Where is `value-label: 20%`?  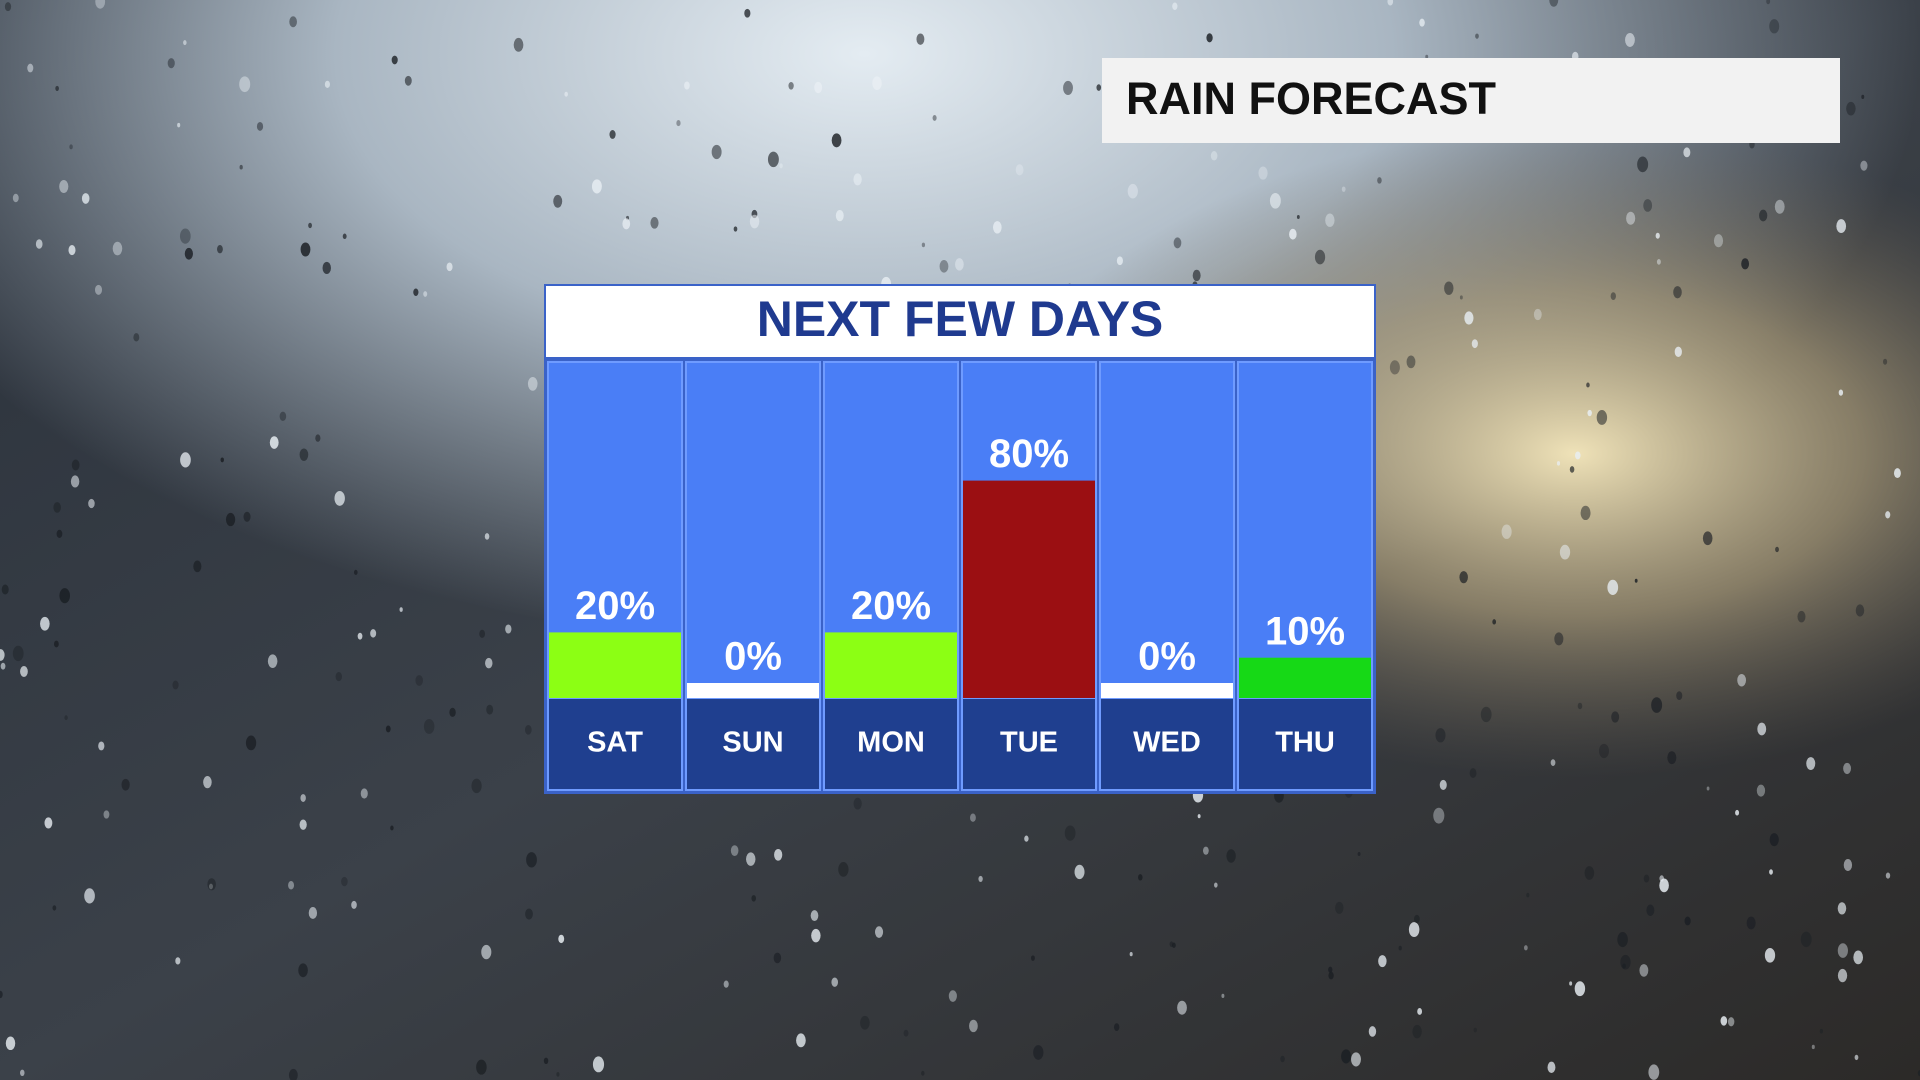
value-label: 20% is located at coordinates (891, 606).